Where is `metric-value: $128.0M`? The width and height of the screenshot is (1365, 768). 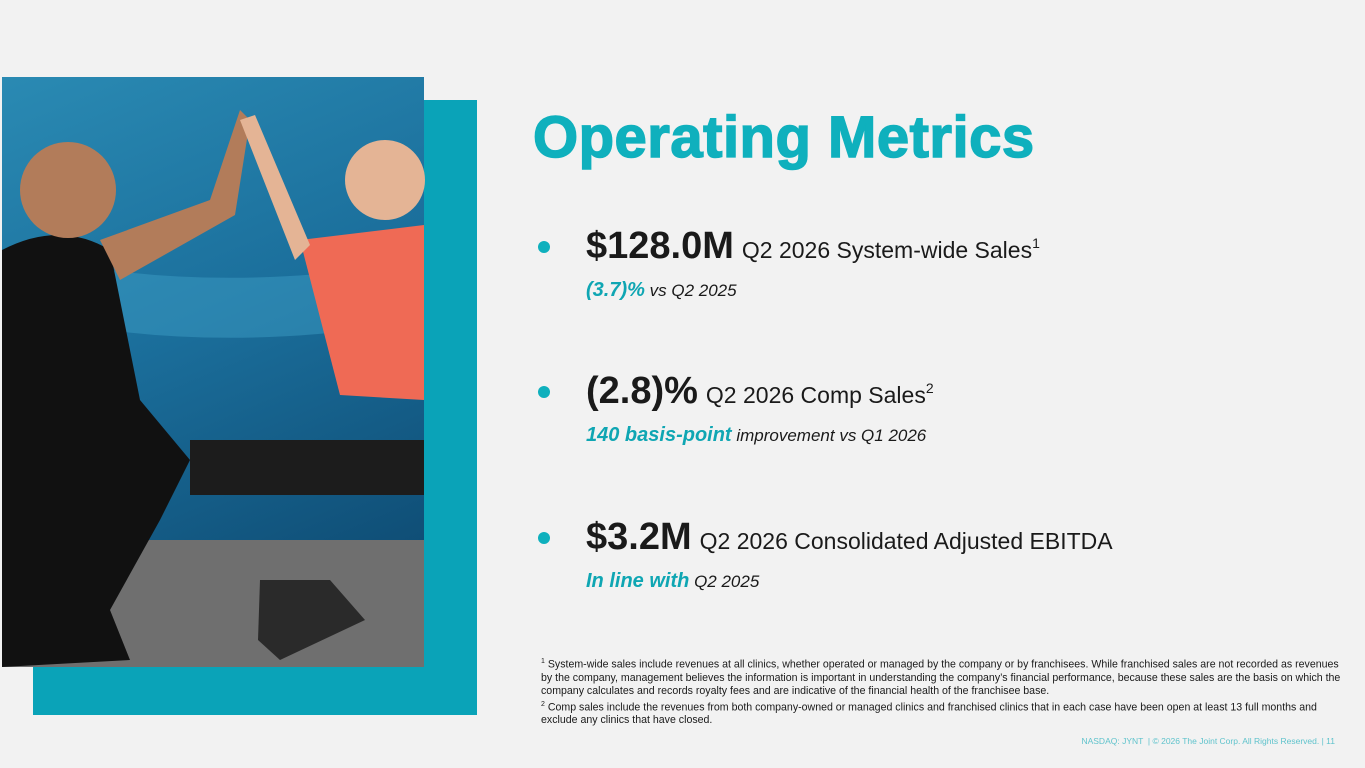 metric-value: $128.0M is located at coordinates (660, 246).